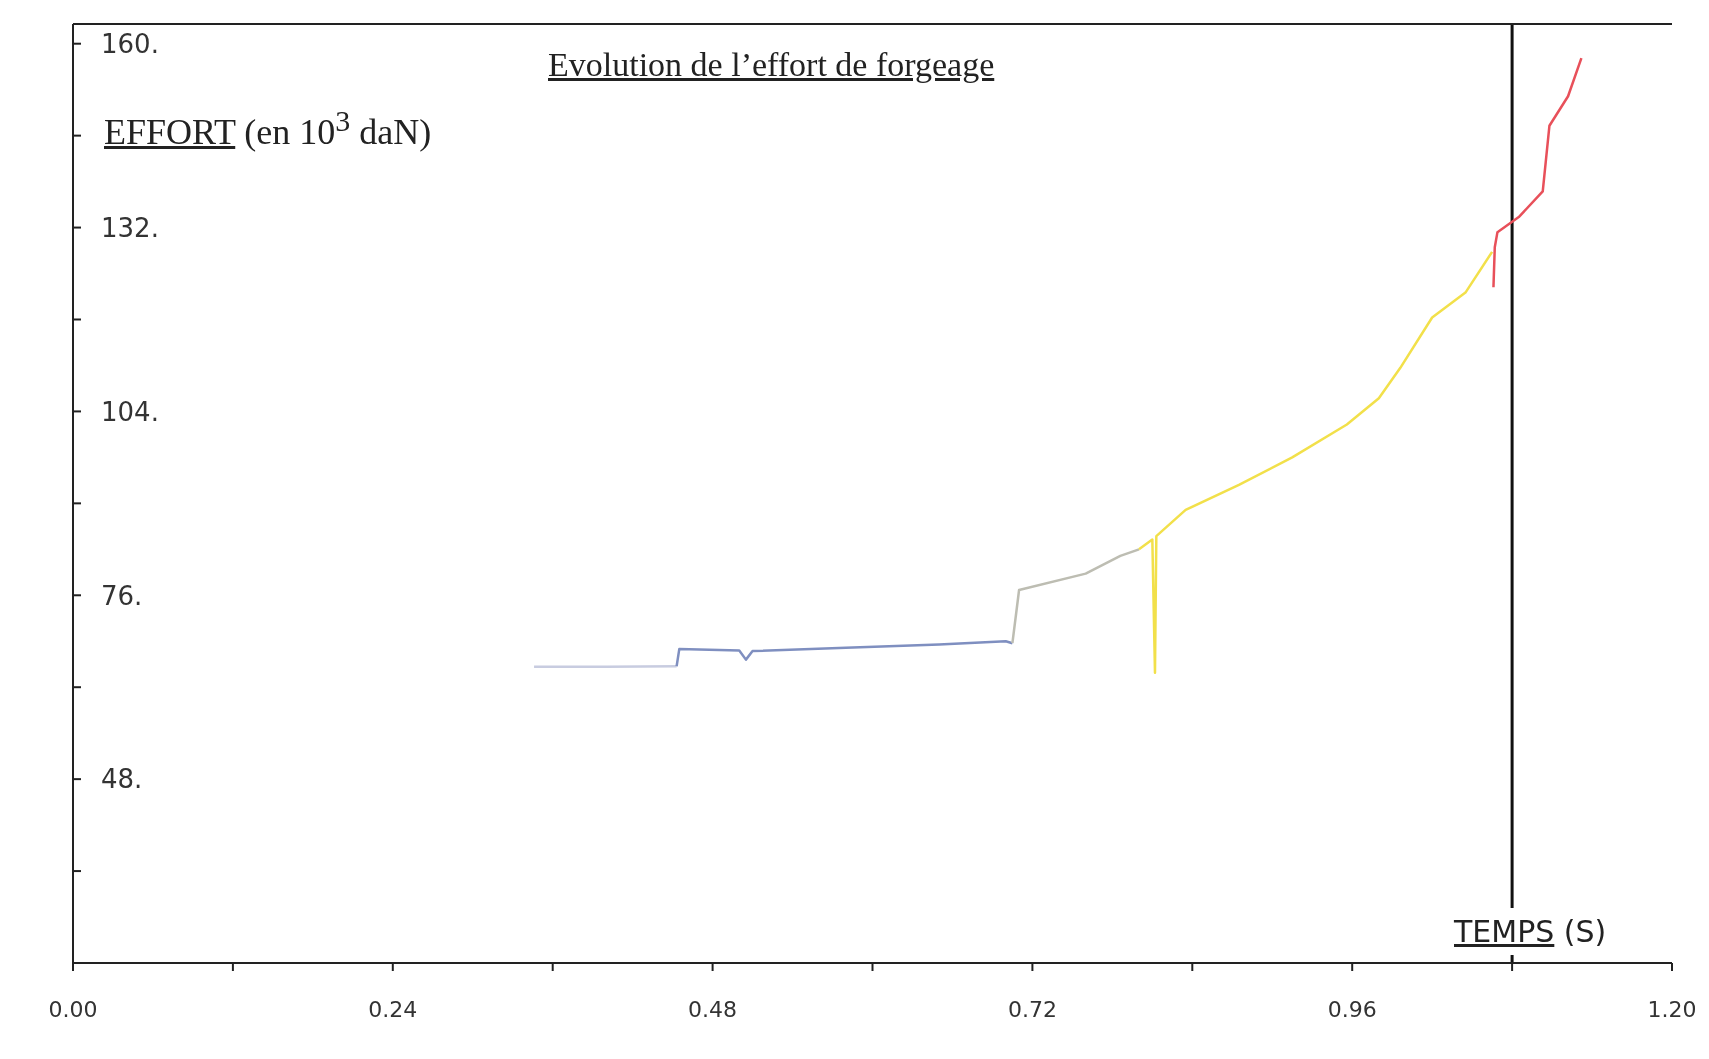  I want to click on text: Evolution de l’effort de forgeage, so click(771, 65).